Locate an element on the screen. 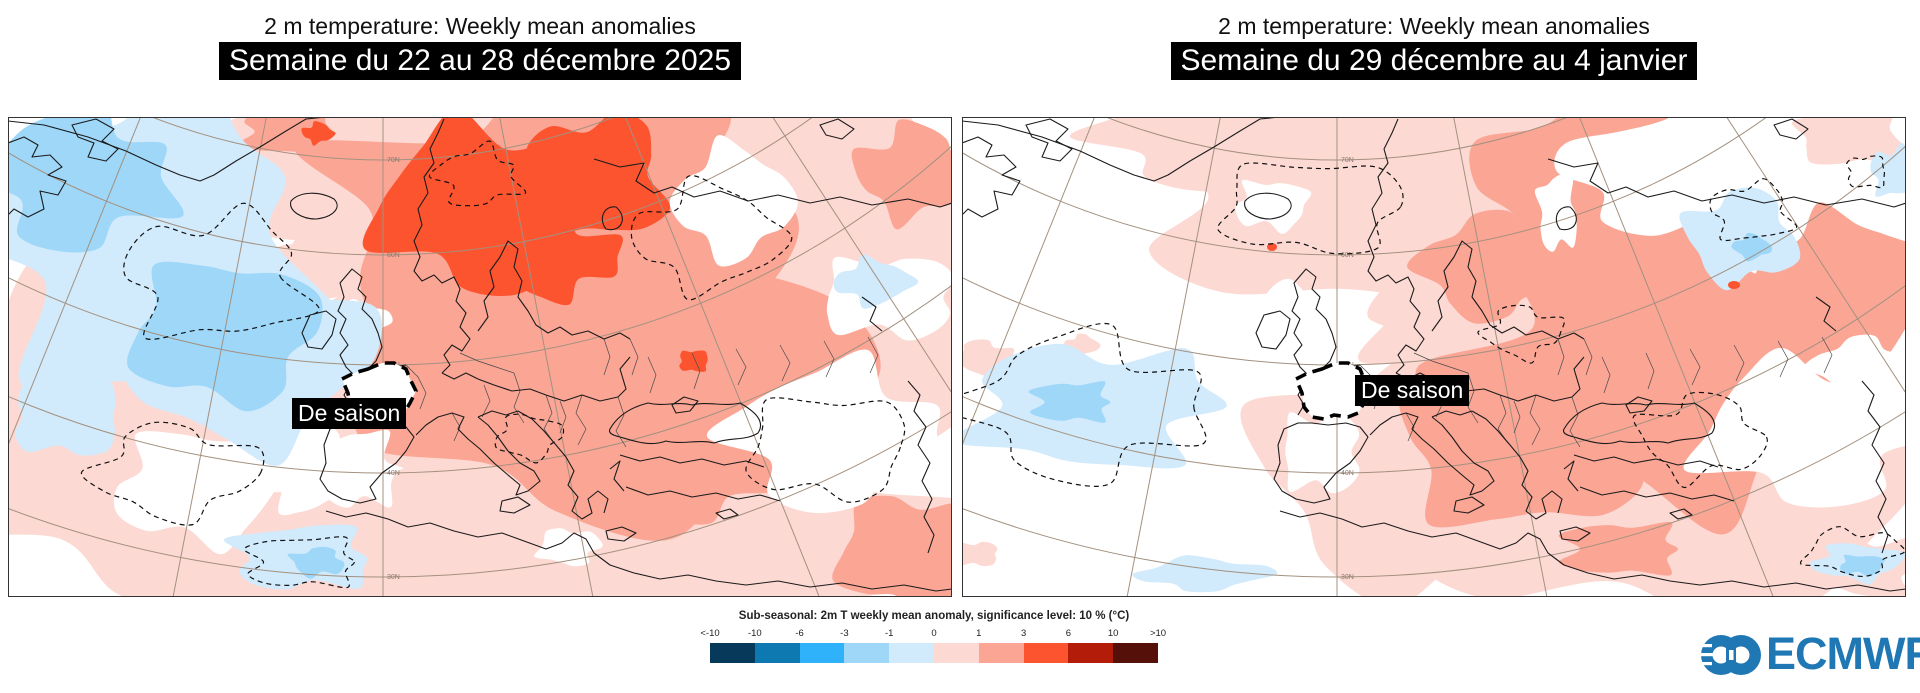 This screenshot has height=693, width=1920. subtitle-row: Semaine du 29 décembre au 4 janvier is located at coordinates (1434, 61).